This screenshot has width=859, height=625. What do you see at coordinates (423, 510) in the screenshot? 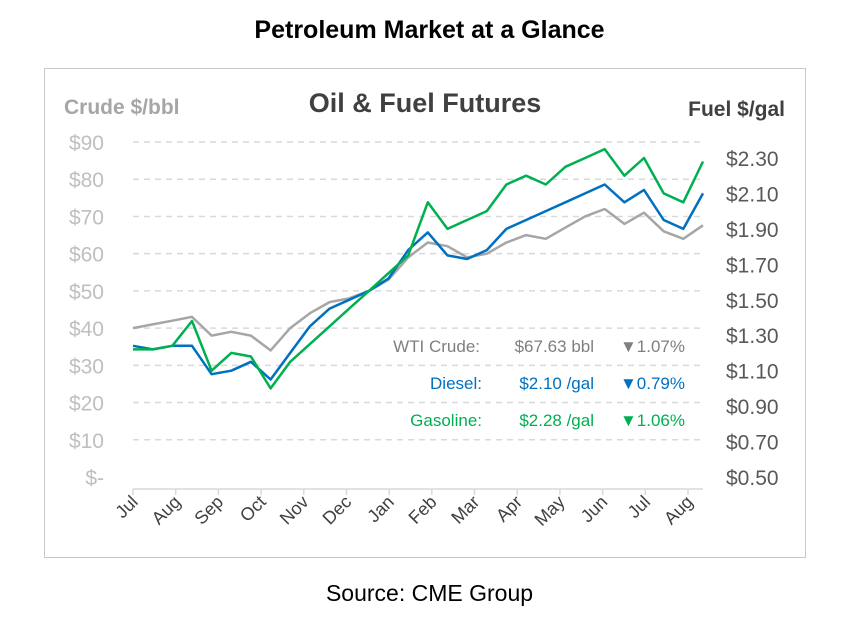
I see `x-tick-label: Feb` at bounding box center [423, 510].